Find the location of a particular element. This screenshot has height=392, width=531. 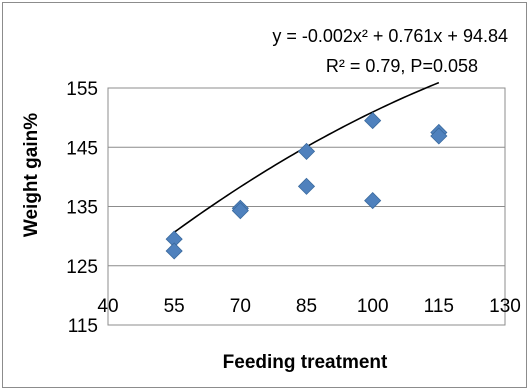

x-tick-label-0: 40 is located at coordinates (107, 306).